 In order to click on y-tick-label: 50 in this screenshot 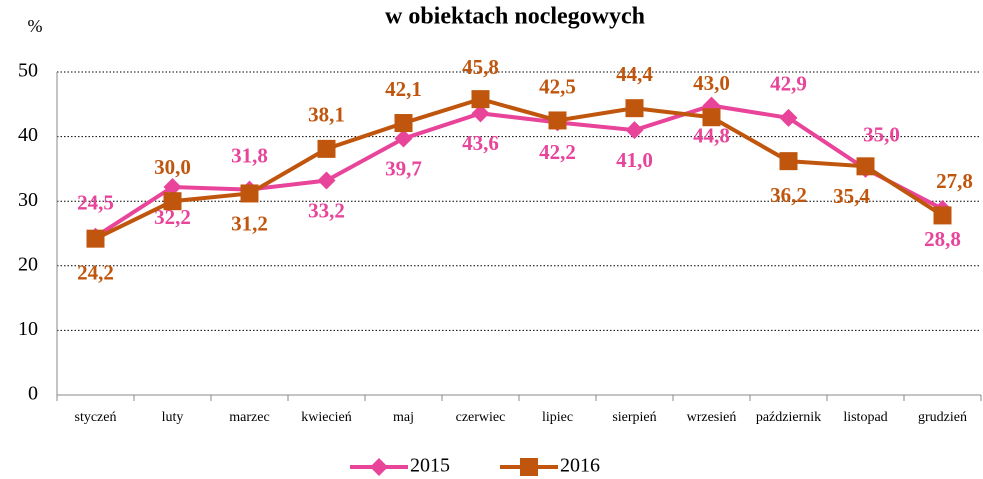, I will do `click(28, 71)`.